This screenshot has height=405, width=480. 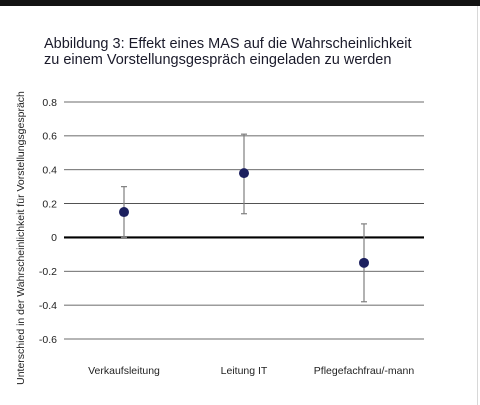 I want to click on y-tick-labels: 0.8 0.6 0.4 0.2 0 -0.2 -0.4 -0.6, so click(x=48, y=221).